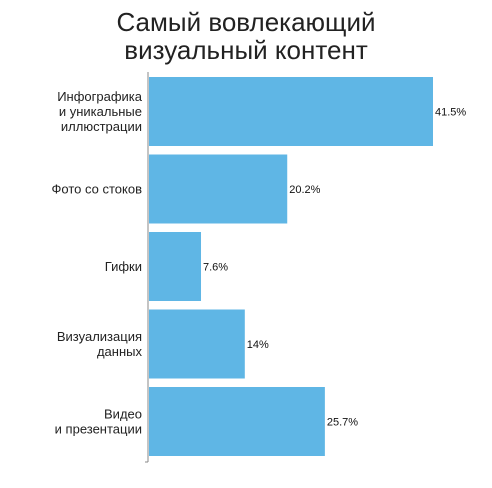  Describe the element at coordinates (304, 190) in the screenshot. I see `value-label-1: 20.2%` at that location.